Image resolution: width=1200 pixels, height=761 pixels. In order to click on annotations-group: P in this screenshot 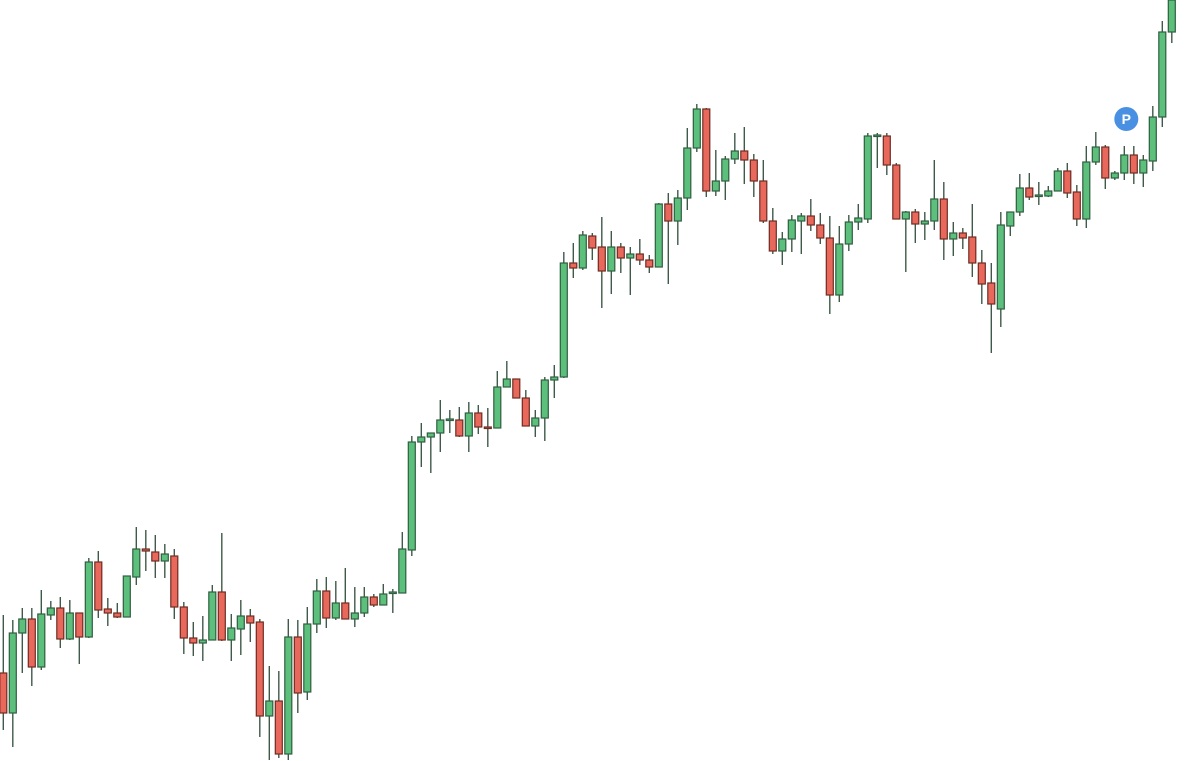, I will do `click(1126, 119)`.